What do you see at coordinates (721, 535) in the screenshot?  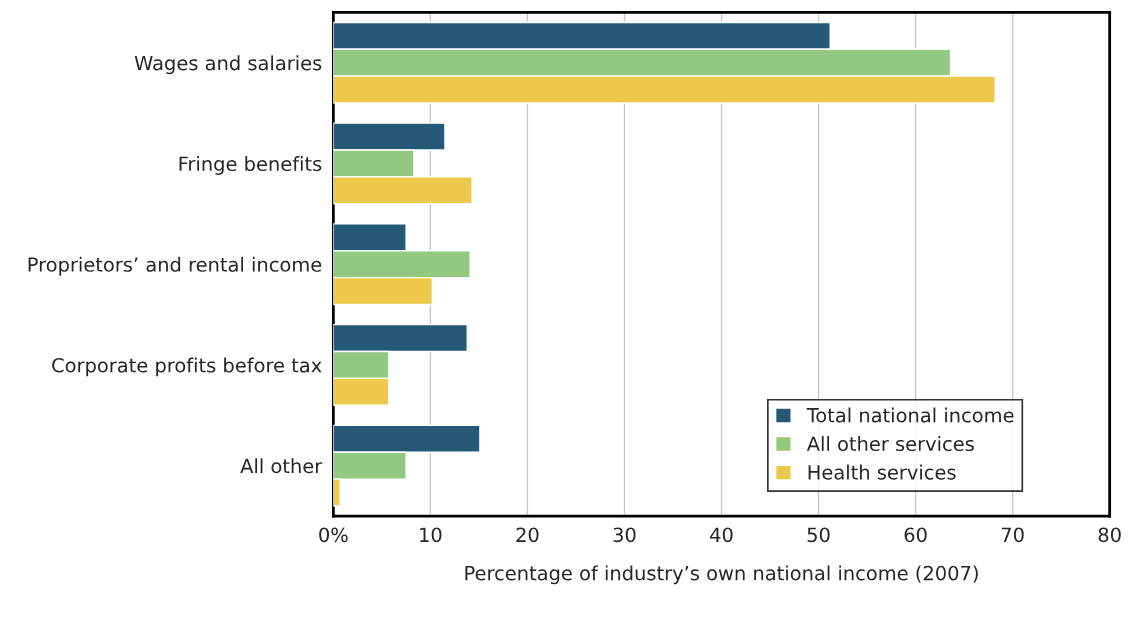 I see `x-tick-label: 40` at bounding box center [721, 535].